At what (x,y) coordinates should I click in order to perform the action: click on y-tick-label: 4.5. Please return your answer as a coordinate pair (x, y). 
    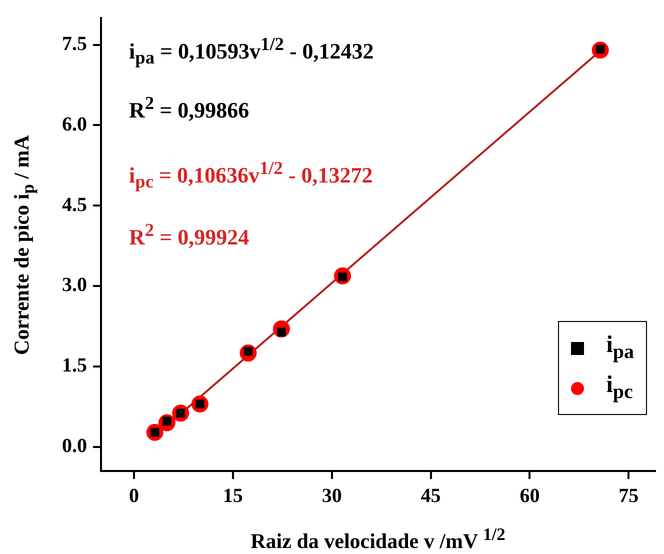
    Looking at the image, I should click on (74, 205).